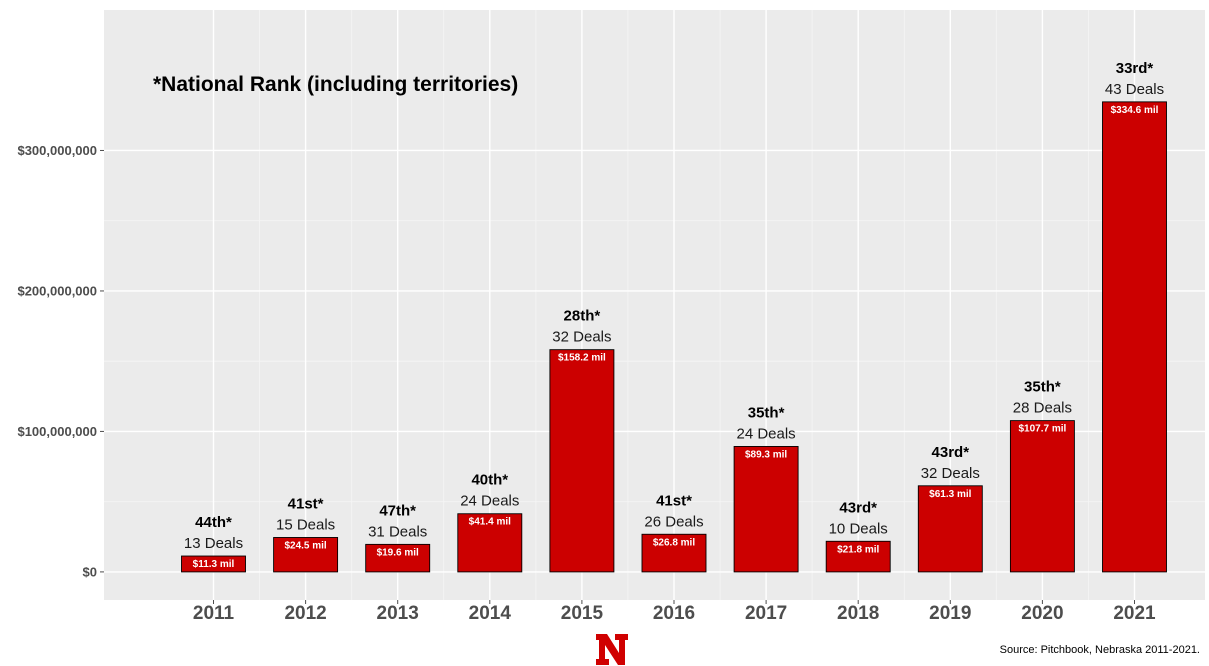 This screenshot has height=666, width=1209. What do you see at coordinates (950, 613) in the screenshot?
I see `x-tick-label: 2019` at bounding box center [950, 613].